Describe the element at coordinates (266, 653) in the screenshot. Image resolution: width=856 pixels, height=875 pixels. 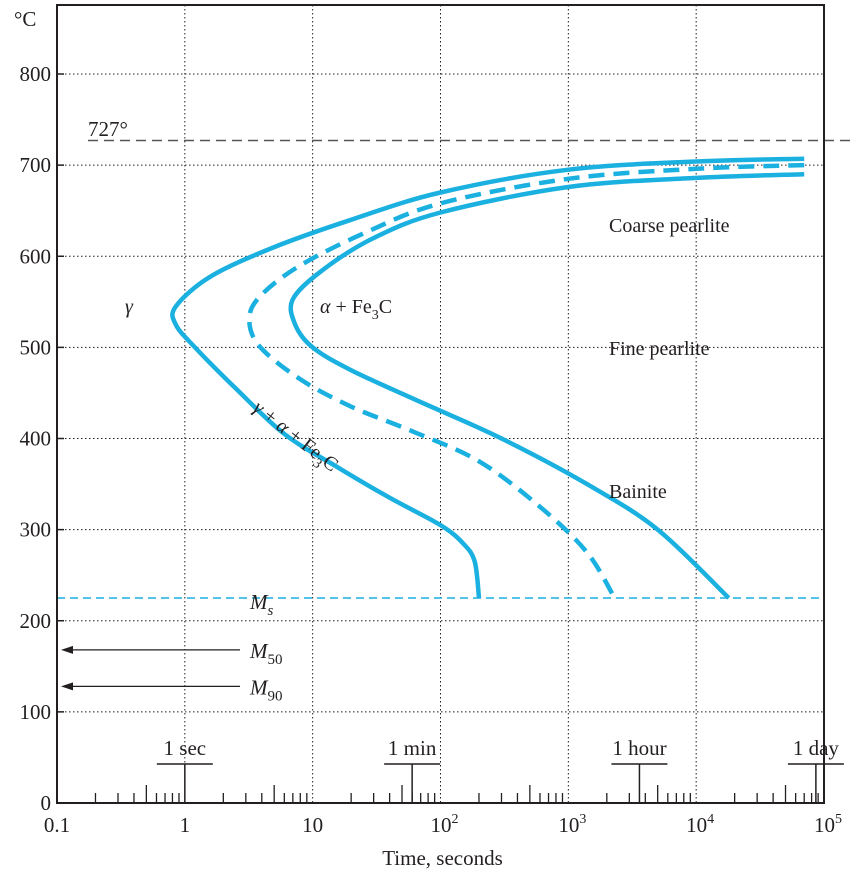
I see `martensite-label: M50` at that location.